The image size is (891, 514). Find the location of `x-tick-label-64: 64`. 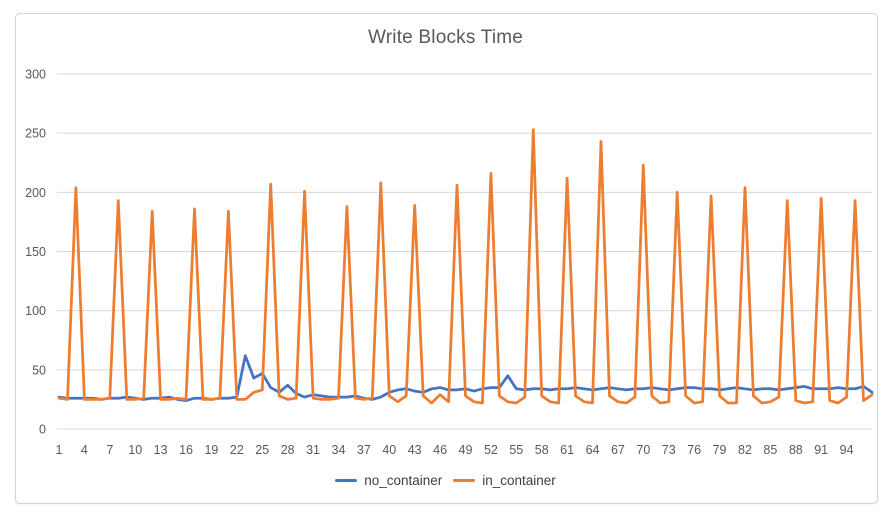

x-tick-label-64: 64 is located at coordinates (593, 450).